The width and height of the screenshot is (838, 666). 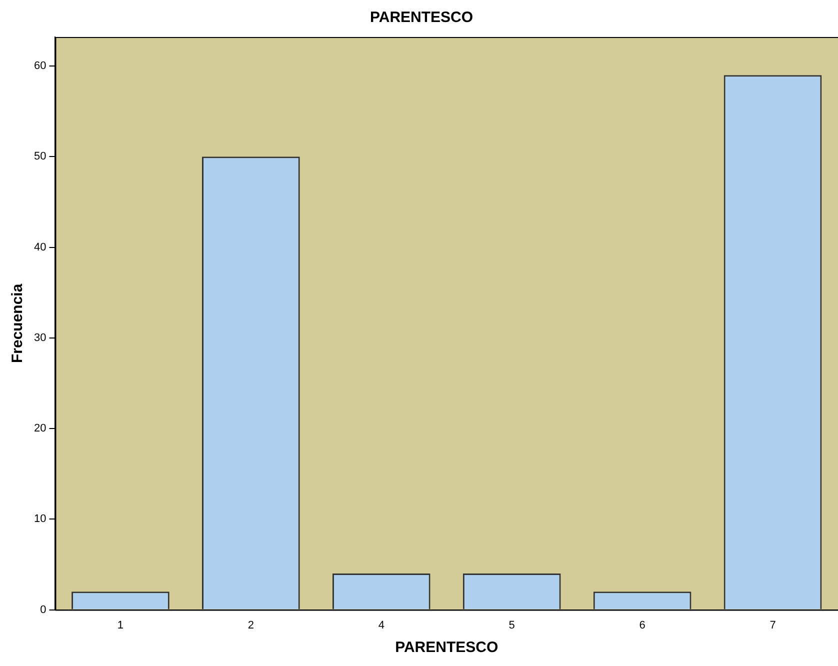 I want to click on y-tick-label: 60, so click(x=40, y=66).